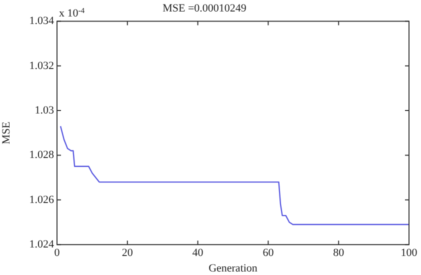 This screenshot has width=421, height=275. I want to click on y-tick-label: 1.028, so click(41, 155).